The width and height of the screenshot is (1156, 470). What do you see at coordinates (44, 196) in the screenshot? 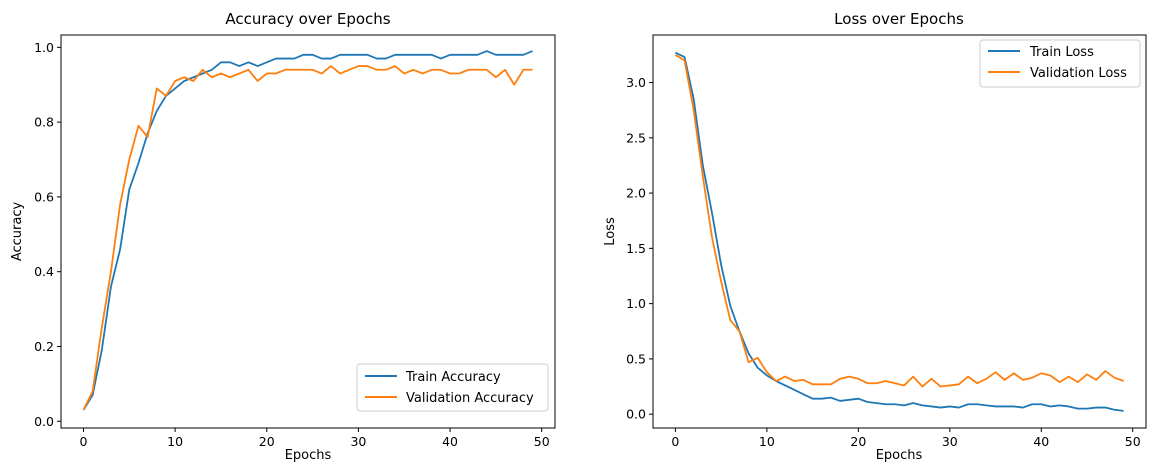
I see `accuracy-y-tick-label: 0.6` at bounding box center [44, 196].